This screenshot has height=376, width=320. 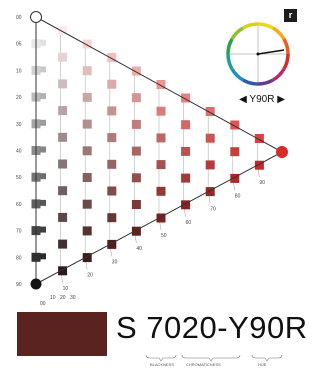 I want to click on blackness-tick: 80, so click(x=19, y=258).